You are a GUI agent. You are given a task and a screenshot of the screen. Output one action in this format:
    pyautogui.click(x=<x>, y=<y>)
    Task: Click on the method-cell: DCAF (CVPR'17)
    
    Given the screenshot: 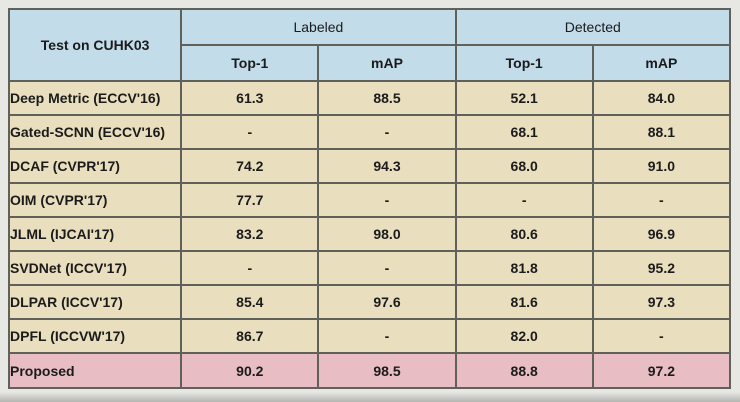 What is the action you would take?
    pyautogui.click(x=95, y=166)
    